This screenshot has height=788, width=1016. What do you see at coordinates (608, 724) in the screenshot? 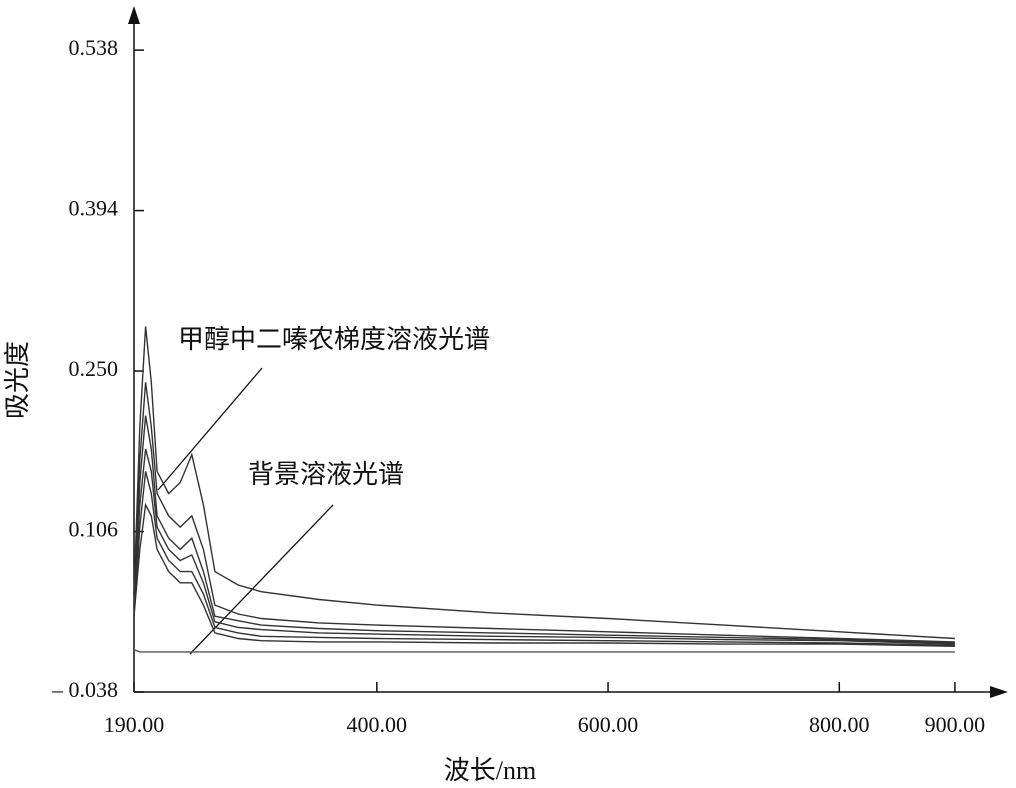
I see `x-tick-label: 600.00` at bounding box center [608, 724].